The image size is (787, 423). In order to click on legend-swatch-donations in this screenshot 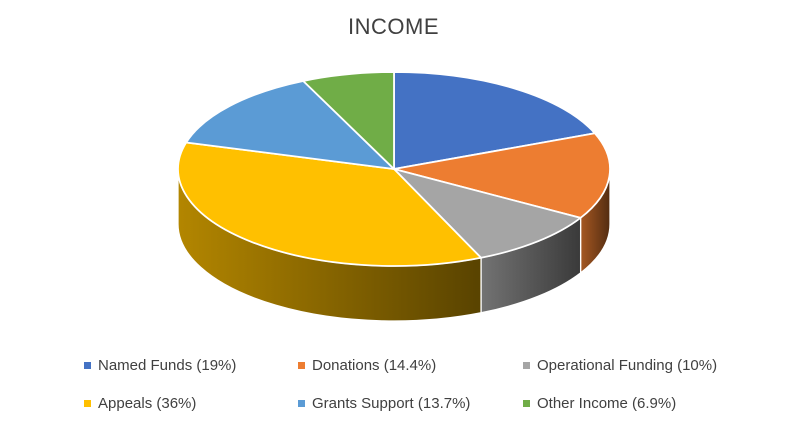, I will do `click(301, 365)`.